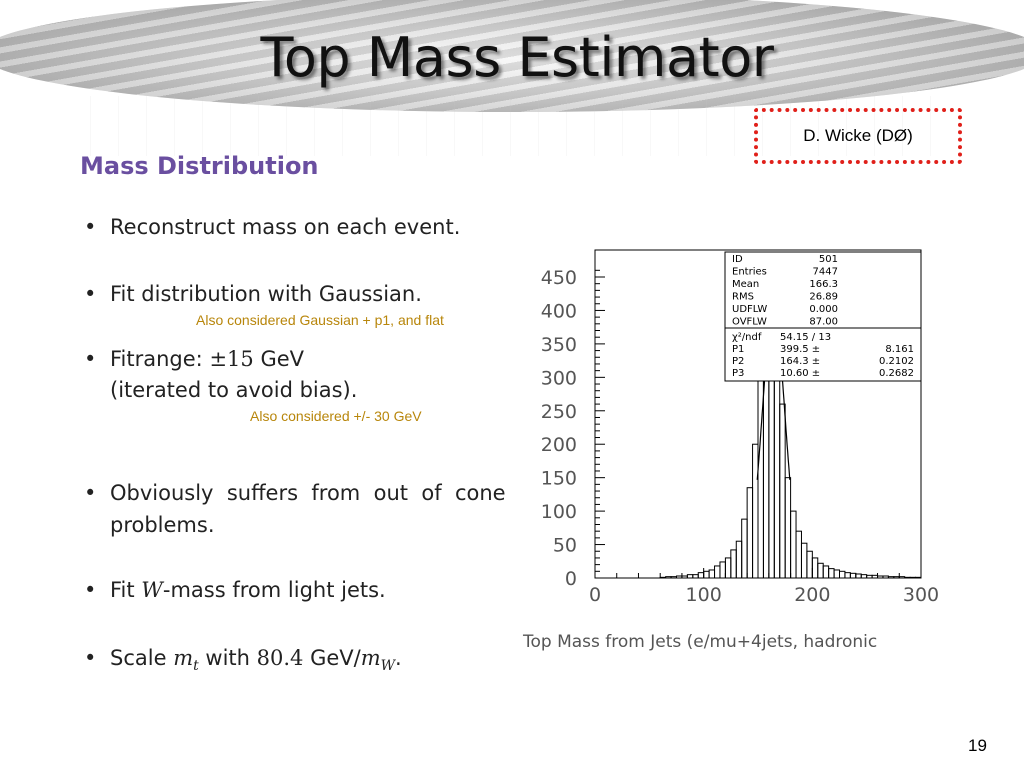 The height and width of the screenshot is (768, 1024). Describe the element at coordinates (743, 297) in the screenshot. I see `stats-label: RMS` at that location.